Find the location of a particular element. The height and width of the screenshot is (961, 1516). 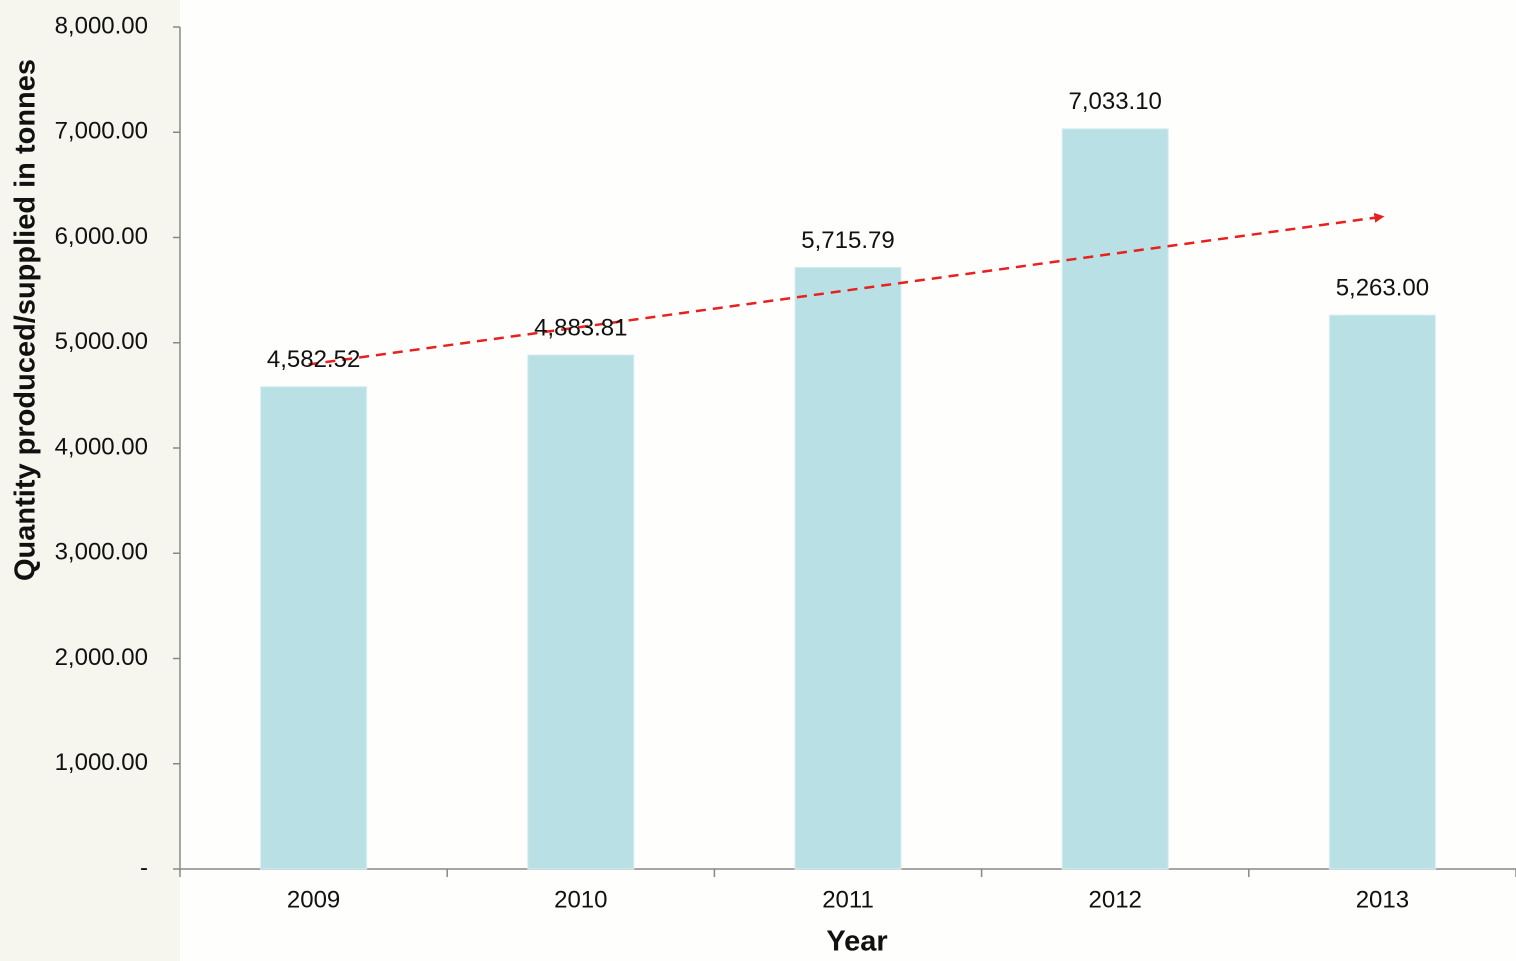

y-tick-label: 7,000.00 is located at coordinates (101, 131).